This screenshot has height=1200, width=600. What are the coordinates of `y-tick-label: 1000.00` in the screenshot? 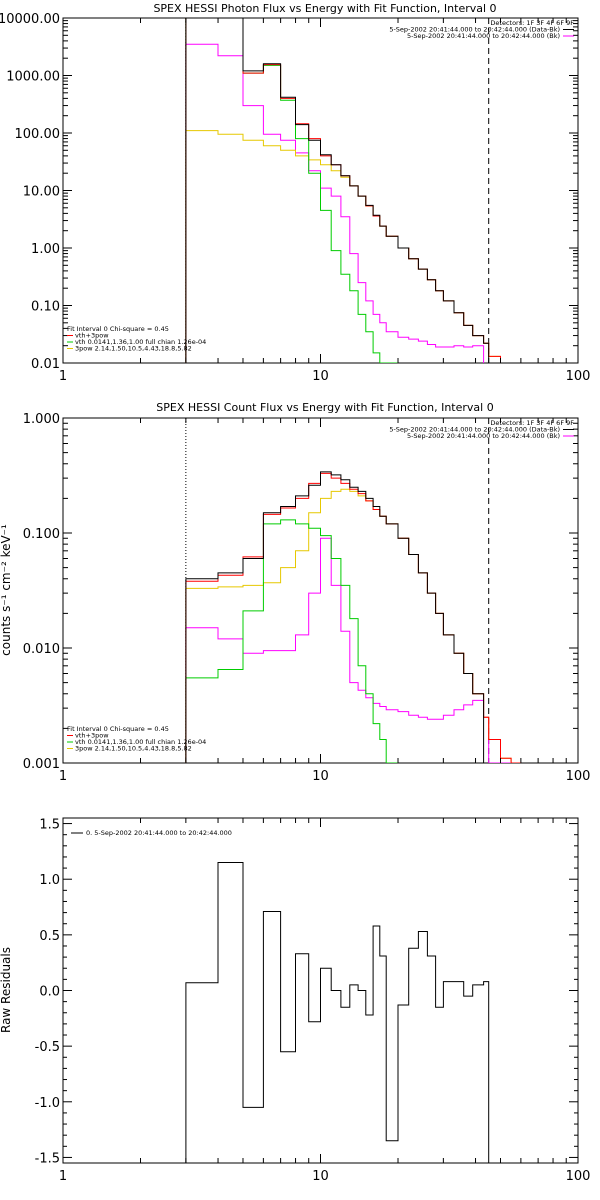 It's located at (33, 77).